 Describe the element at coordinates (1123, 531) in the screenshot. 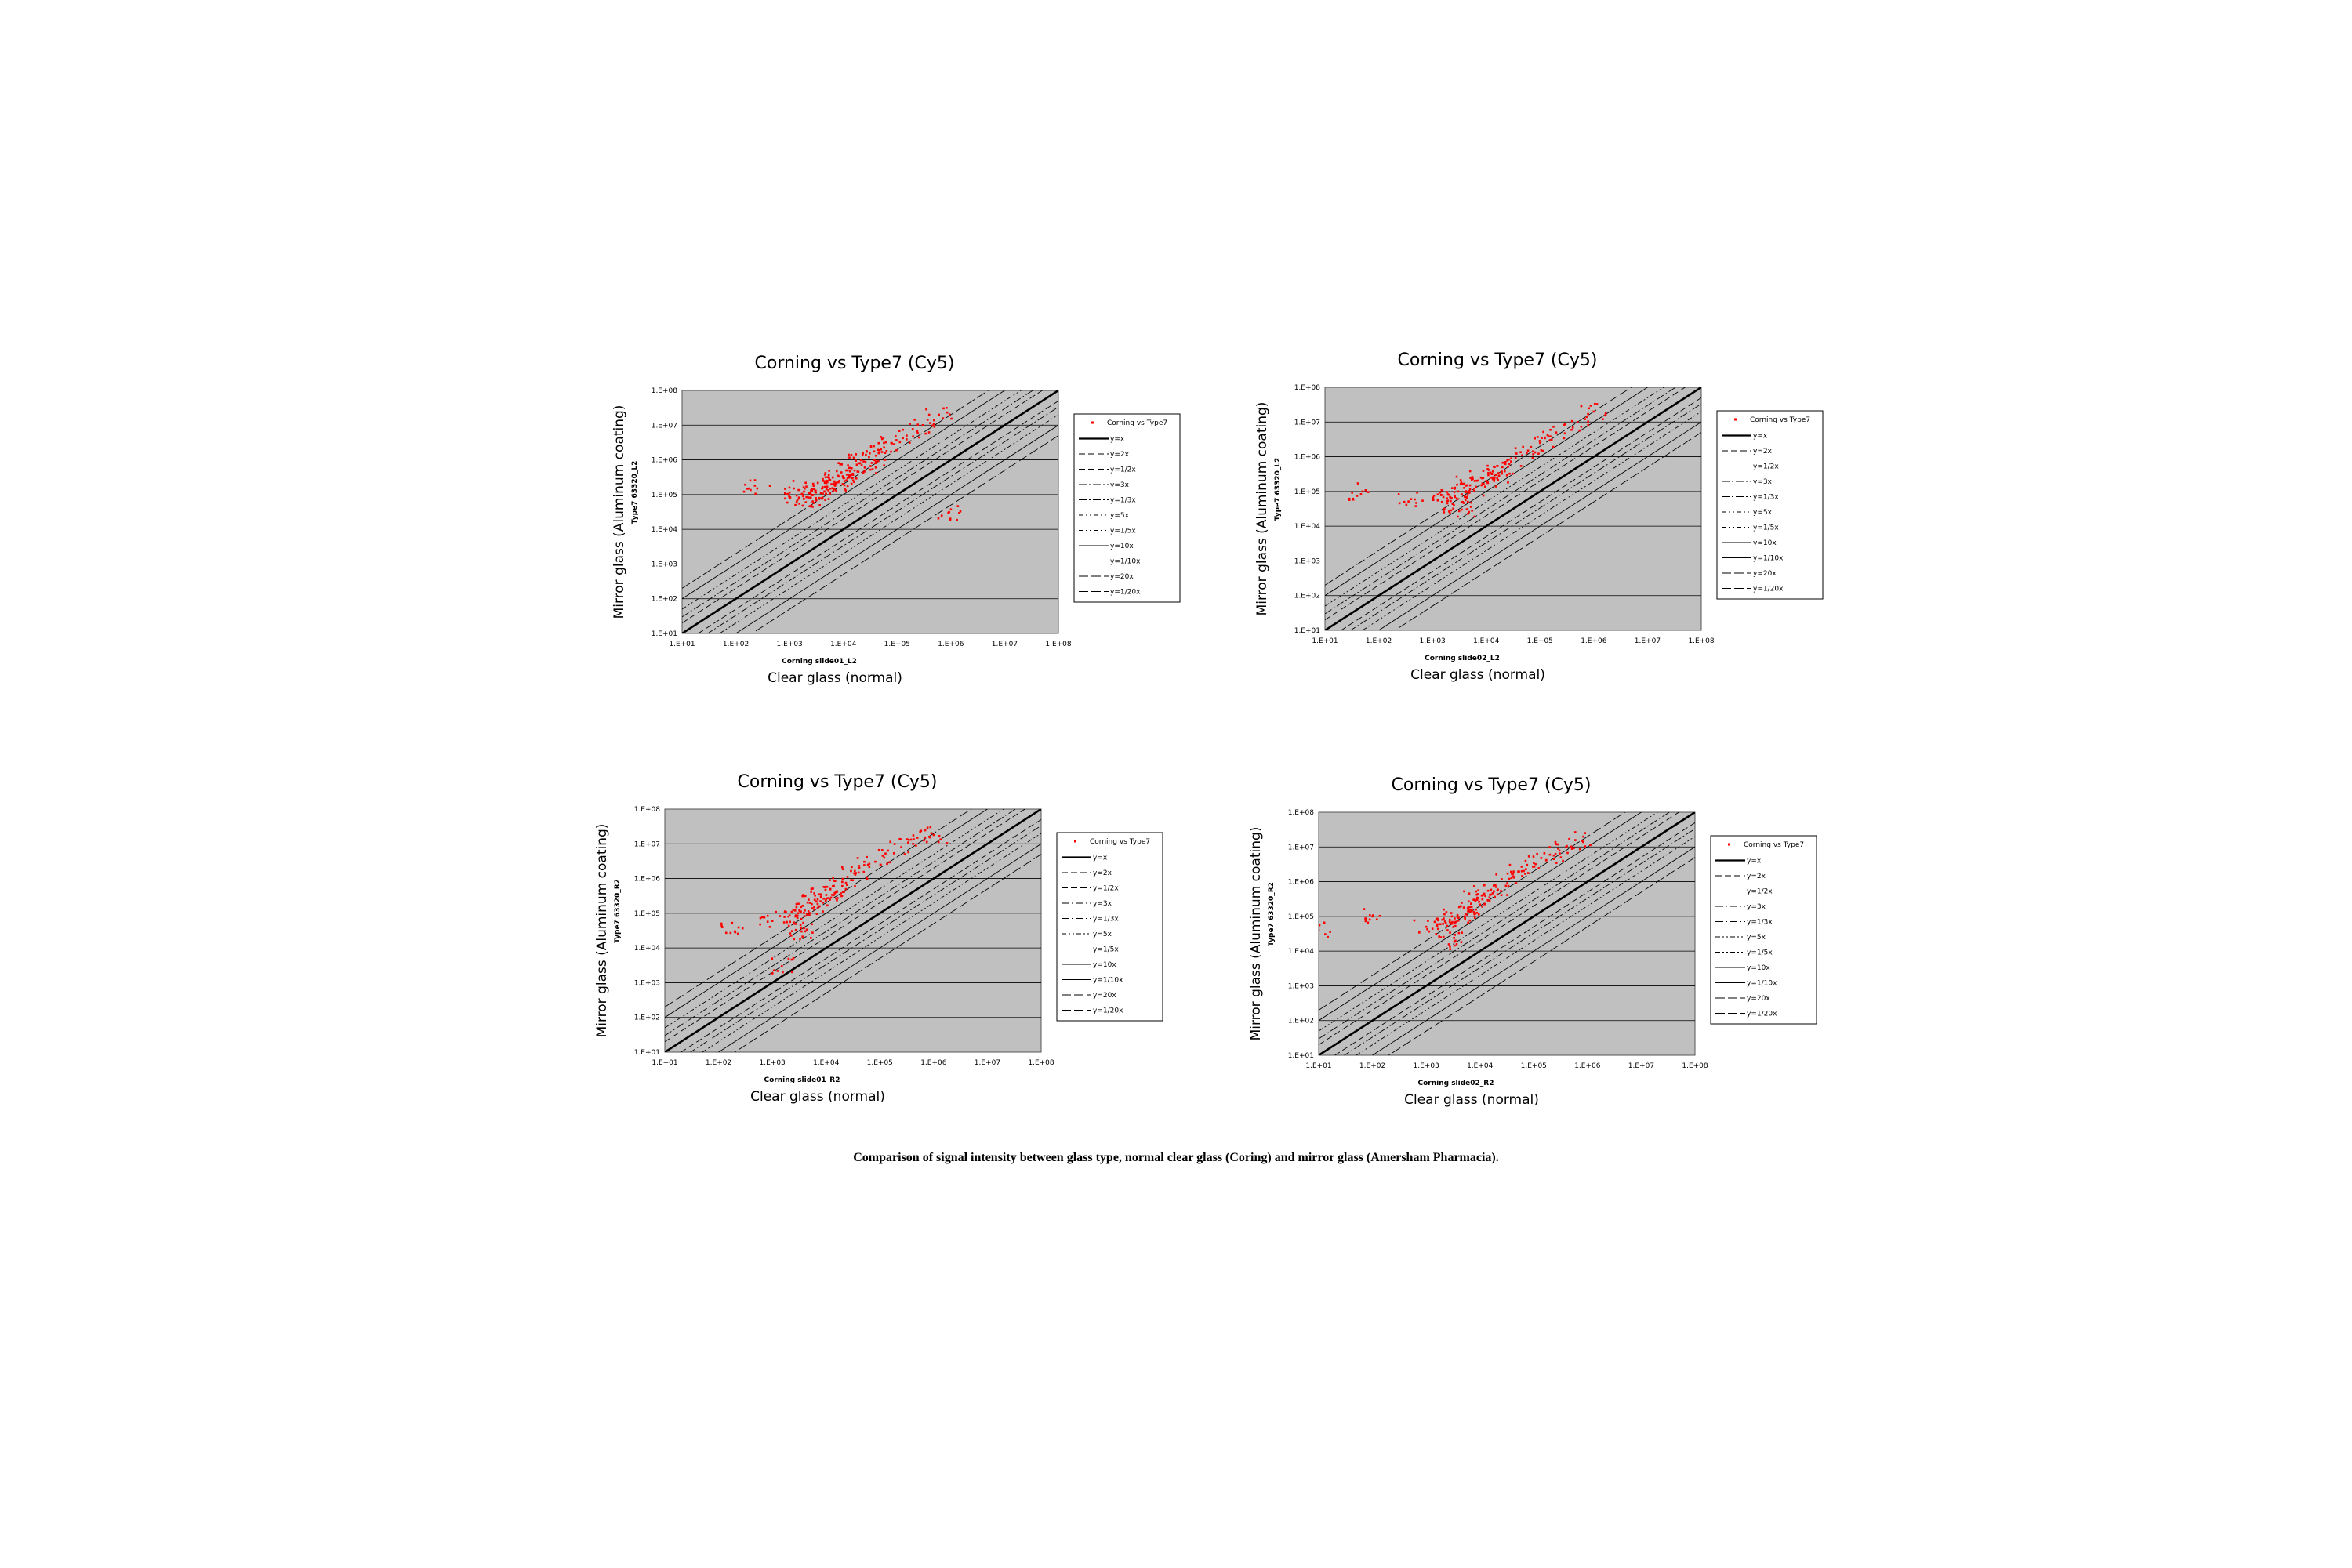

I see `legend-label: y=1/5x` at that location.